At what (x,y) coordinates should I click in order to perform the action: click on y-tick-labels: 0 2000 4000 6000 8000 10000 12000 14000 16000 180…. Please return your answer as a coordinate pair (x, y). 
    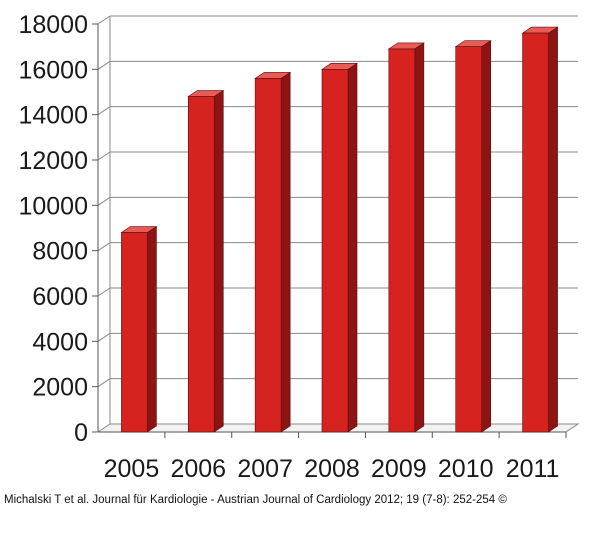
    Looking at the image, I should click on (53, 229).